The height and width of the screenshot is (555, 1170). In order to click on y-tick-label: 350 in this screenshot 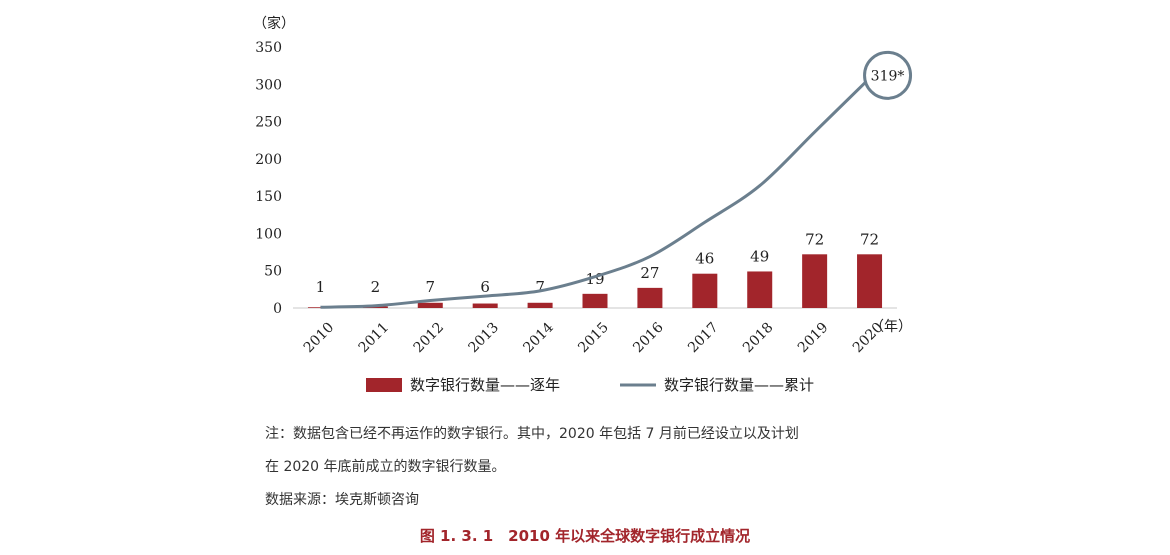, I will do `click(268, 48)`.